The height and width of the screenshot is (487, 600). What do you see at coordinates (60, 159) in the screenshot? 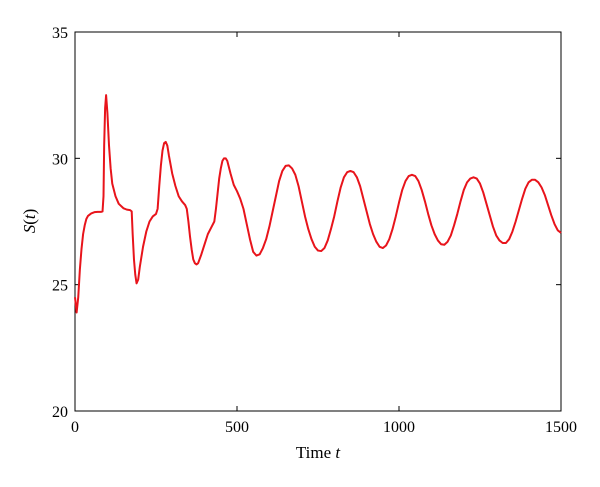
I see `y-tick-label: 30` at bounding box center [60, 159].